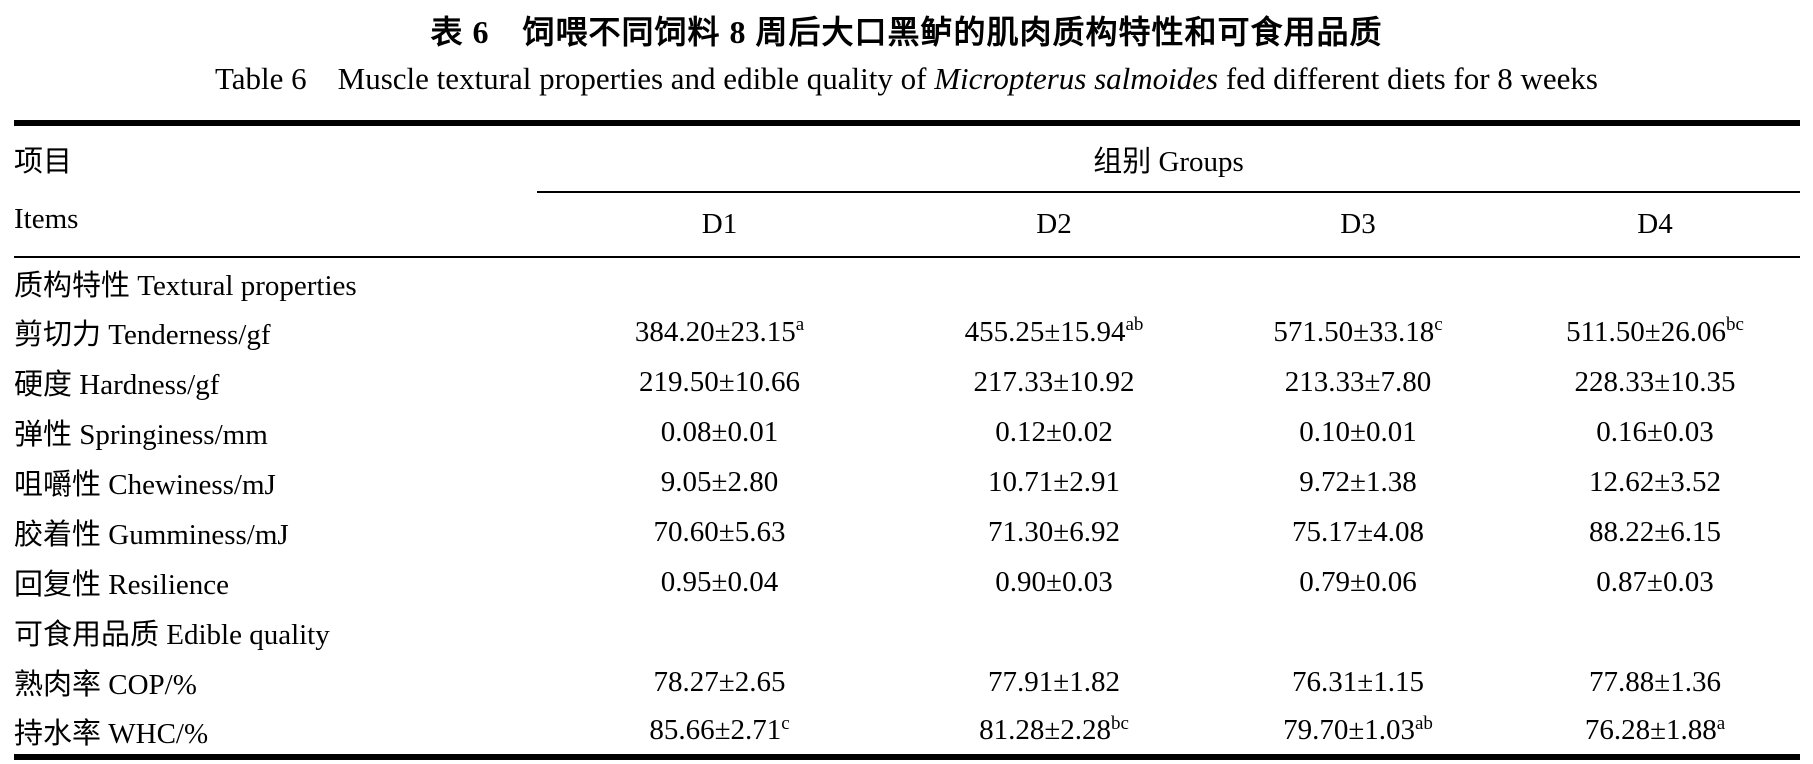 Image resolution: width=1813 pixels, height=764 pixels. Describe the element at coordinates (43, 162) in the screenshot. I see `items-label-cn: 项目` at that location.